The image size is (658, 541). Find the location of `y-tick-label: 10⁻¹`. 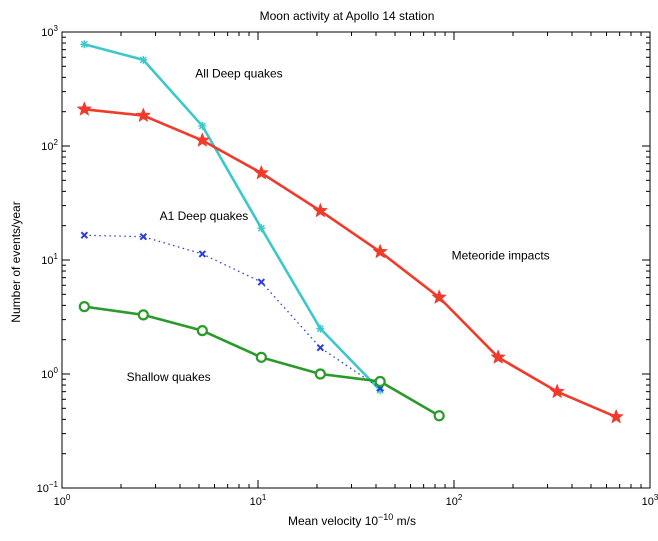

y-tick-label: 10⁻¹ is located at coordinates (48, 487).